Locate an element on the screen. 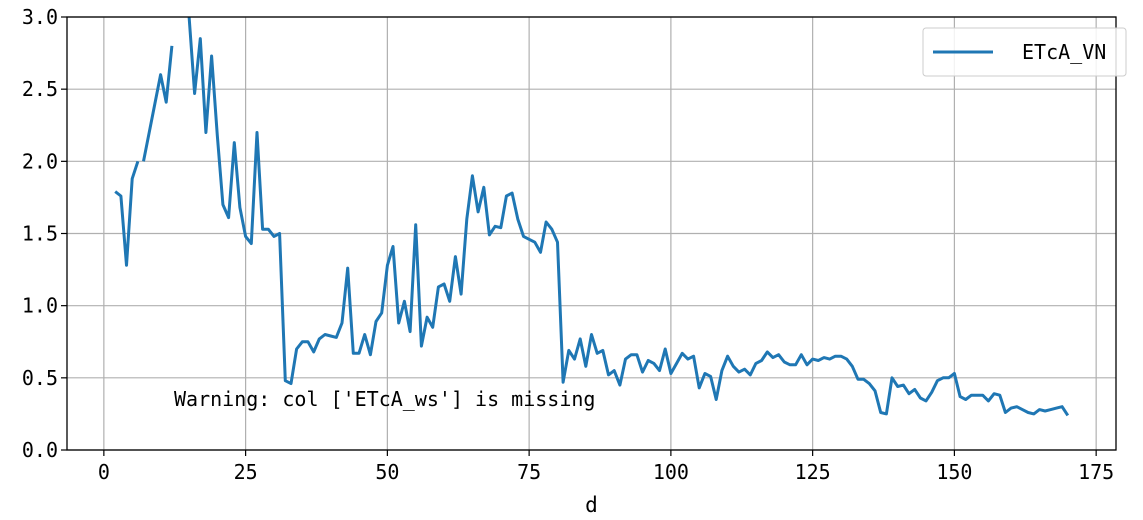 The width and height of the screenshot is (1143, 520). legend: ETcA_VN is located at coordinates (1024, 52).